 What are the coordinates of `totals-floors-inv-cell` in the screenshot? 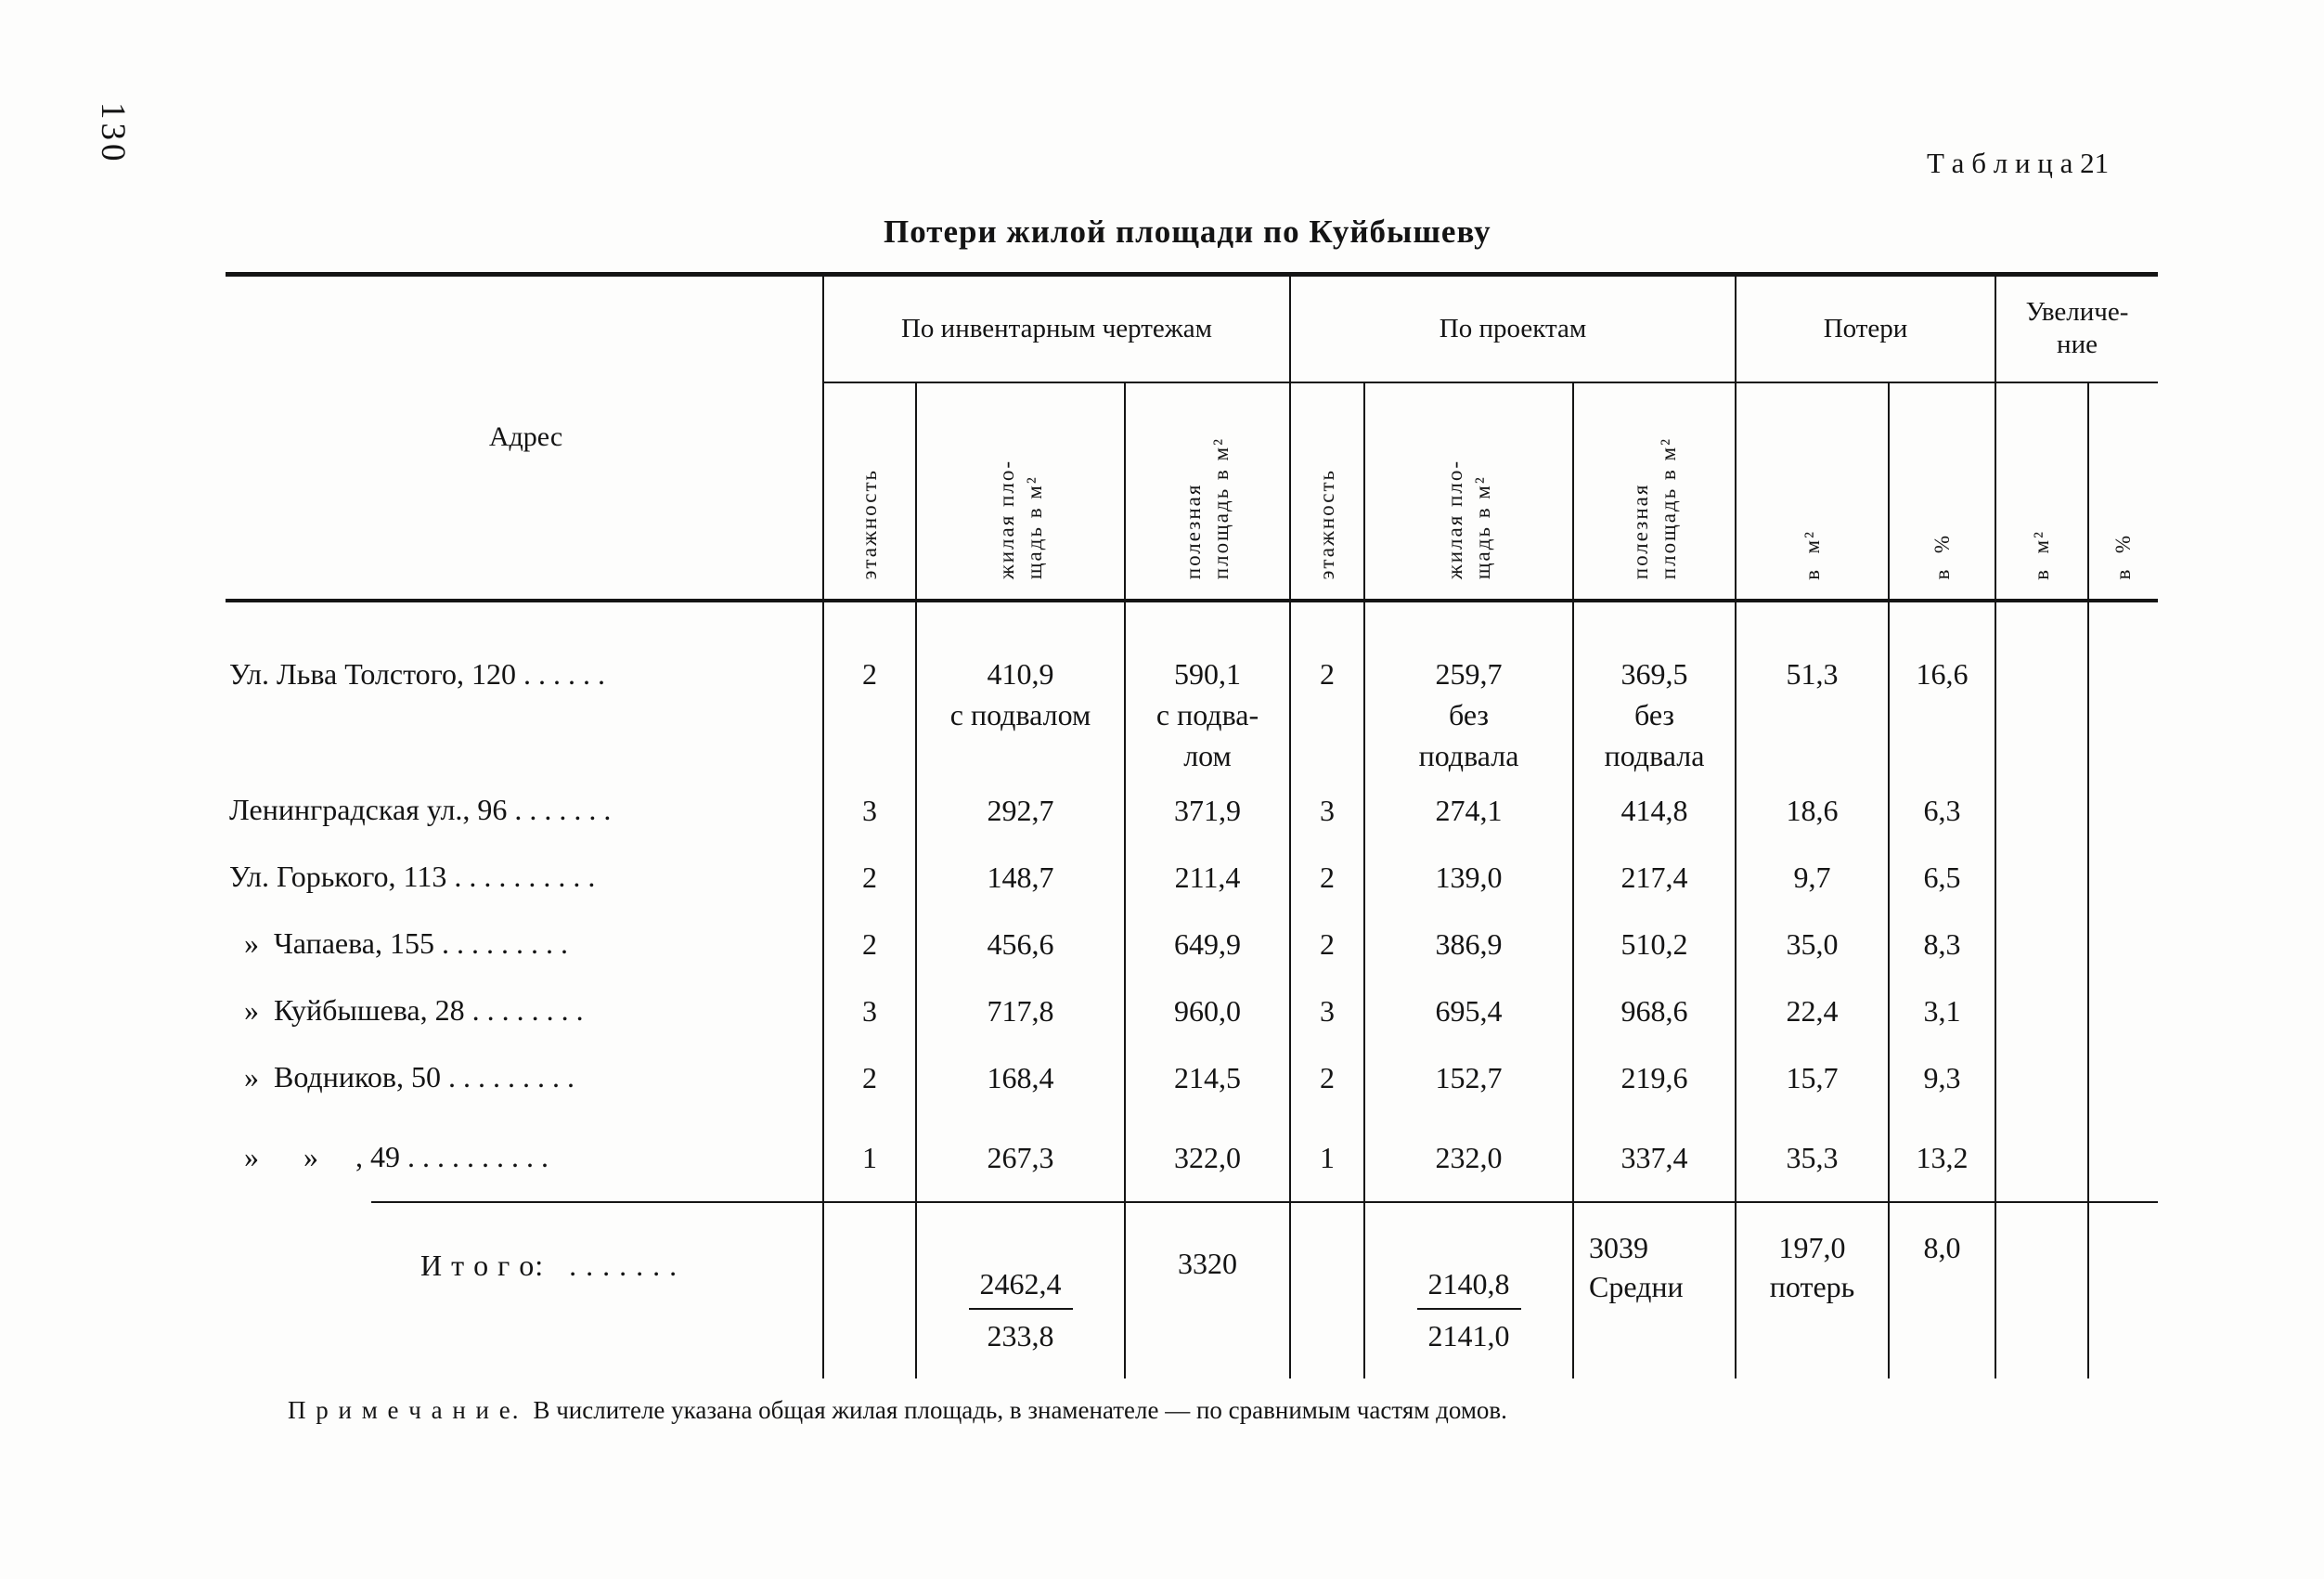 It's located at (869, 1291).